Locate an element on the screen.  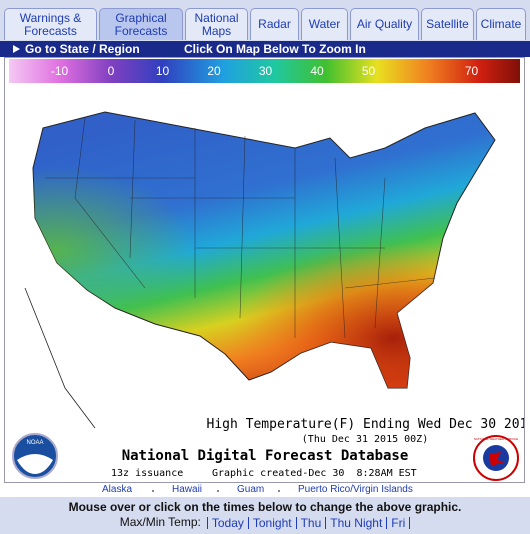
scale-label: 20 is located at coordinates (214, 71).